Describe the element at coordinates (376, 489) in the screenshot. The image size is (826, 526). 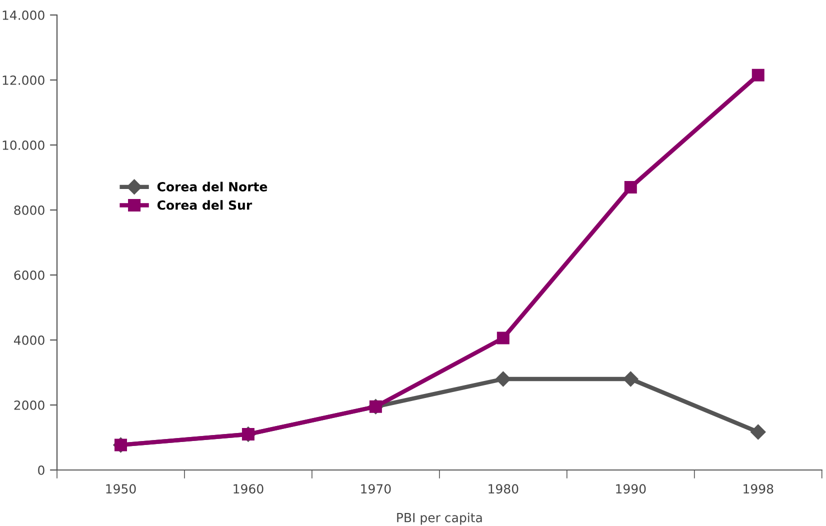
I see `x-tick-label: 1970` at that location.